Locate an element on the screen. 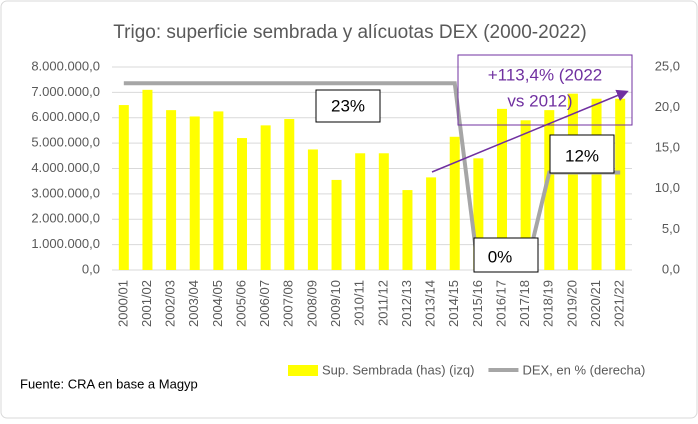  x-tick-label: 2009/10 is located at coordinates (335, 303).